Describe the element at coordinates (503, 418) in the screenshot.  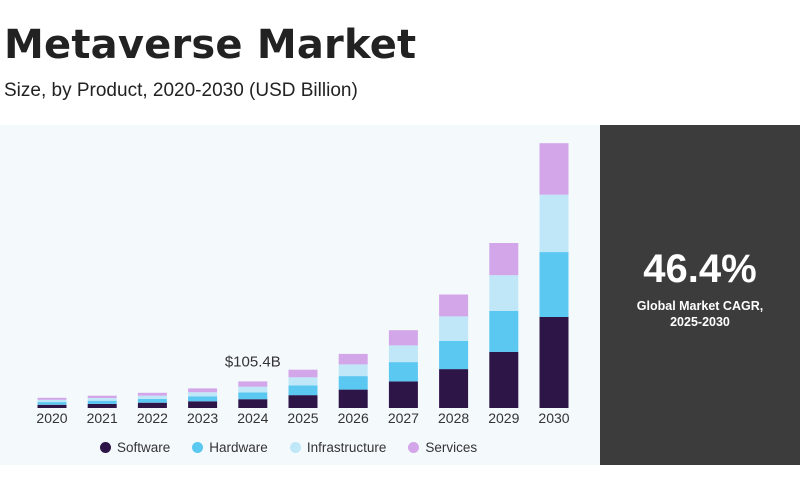
I see `x-tick-label-2029: 2029` at that location.